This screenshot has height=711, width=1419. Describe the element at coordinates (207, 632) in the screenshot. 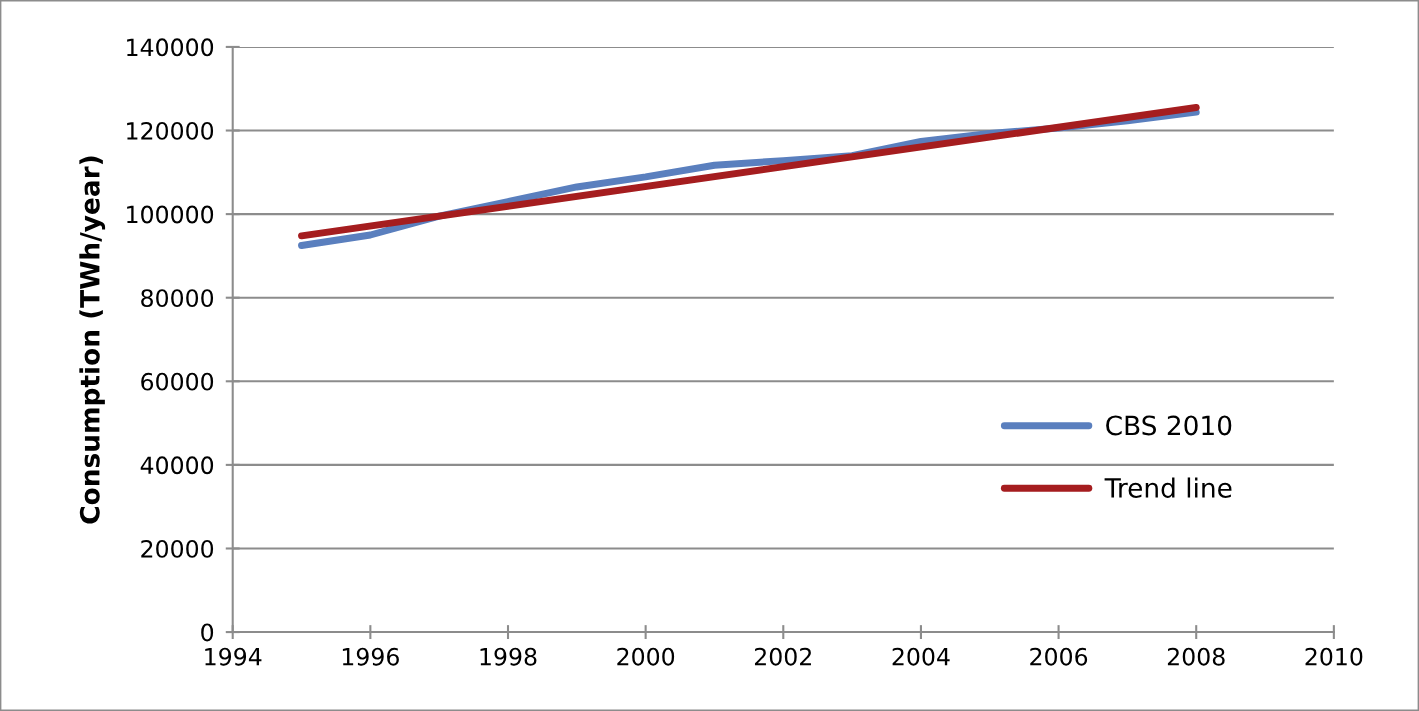

I see `y-tick-label: 0` at that location.